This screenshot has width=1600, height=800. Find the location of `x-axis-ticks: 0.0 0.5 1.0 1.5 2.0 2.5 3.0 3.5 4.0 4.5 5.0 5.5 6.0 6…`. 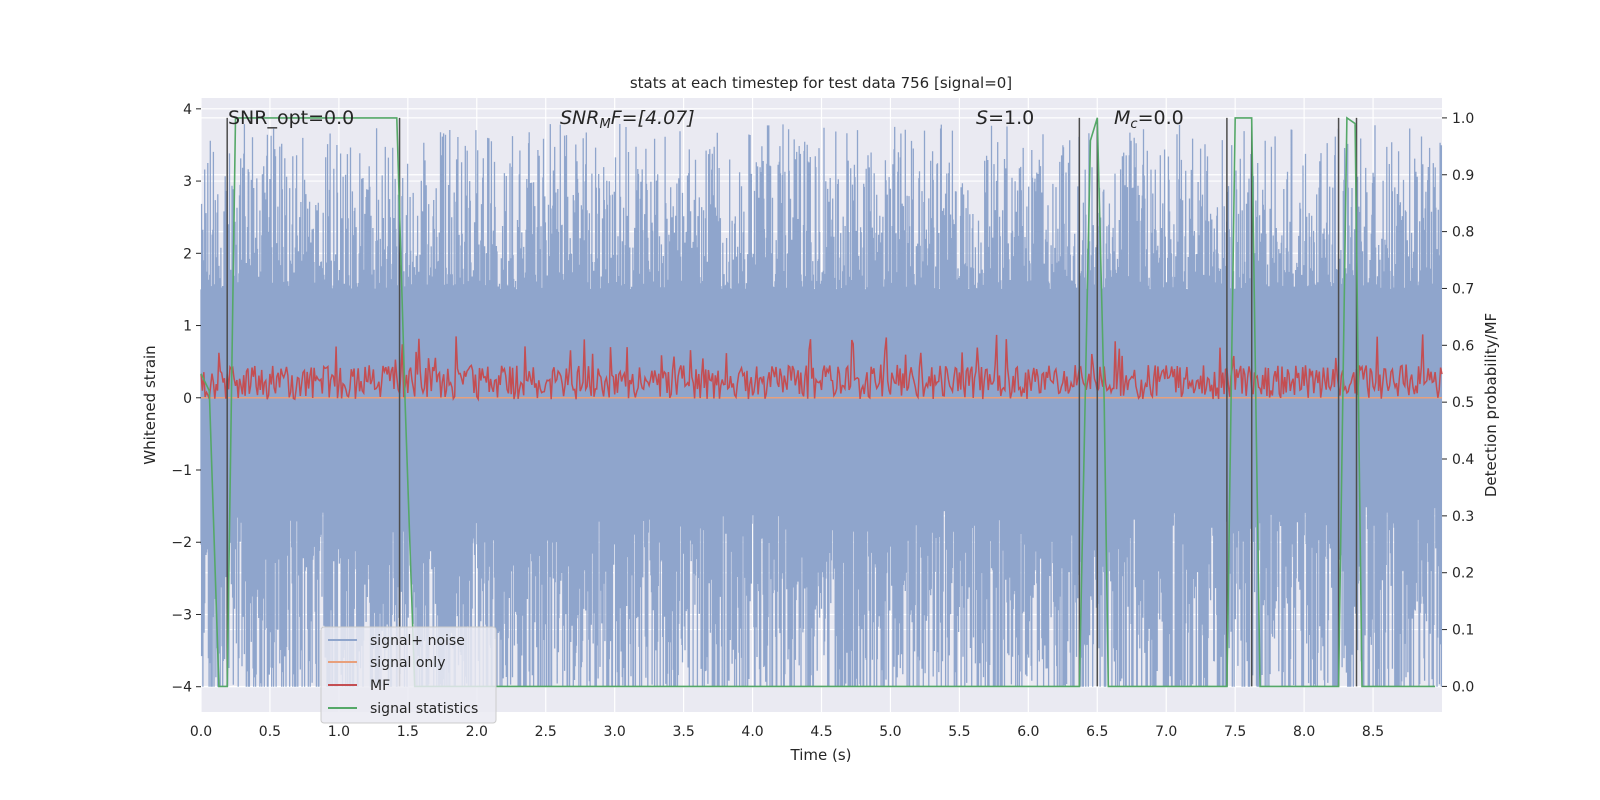

x-axis-ticks: 0.0 0.5 1.0 1.5 2.0 2.5 3.0 3.5 4.0 4.5 5.0 5.5 6.0 6… is located at coordinates (787, 732).